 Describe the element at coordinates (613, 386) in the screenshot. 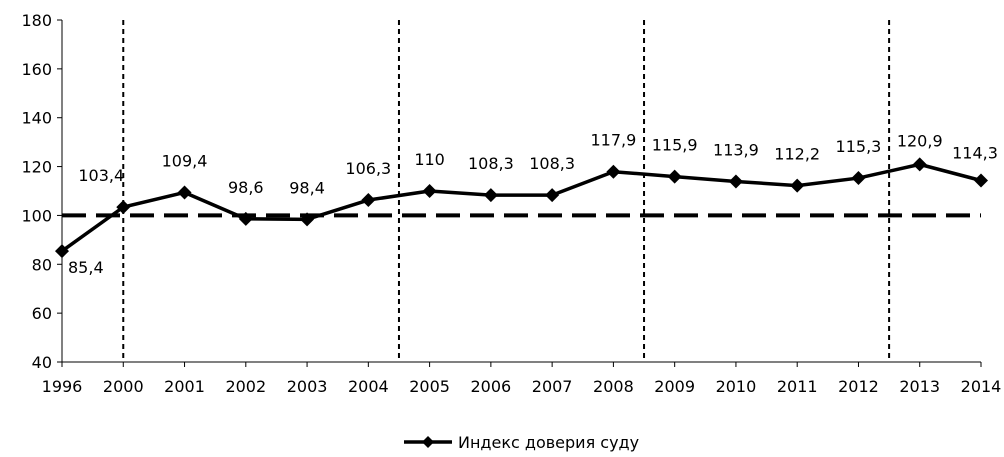

I see `x-tick-label: 2008` at that location.